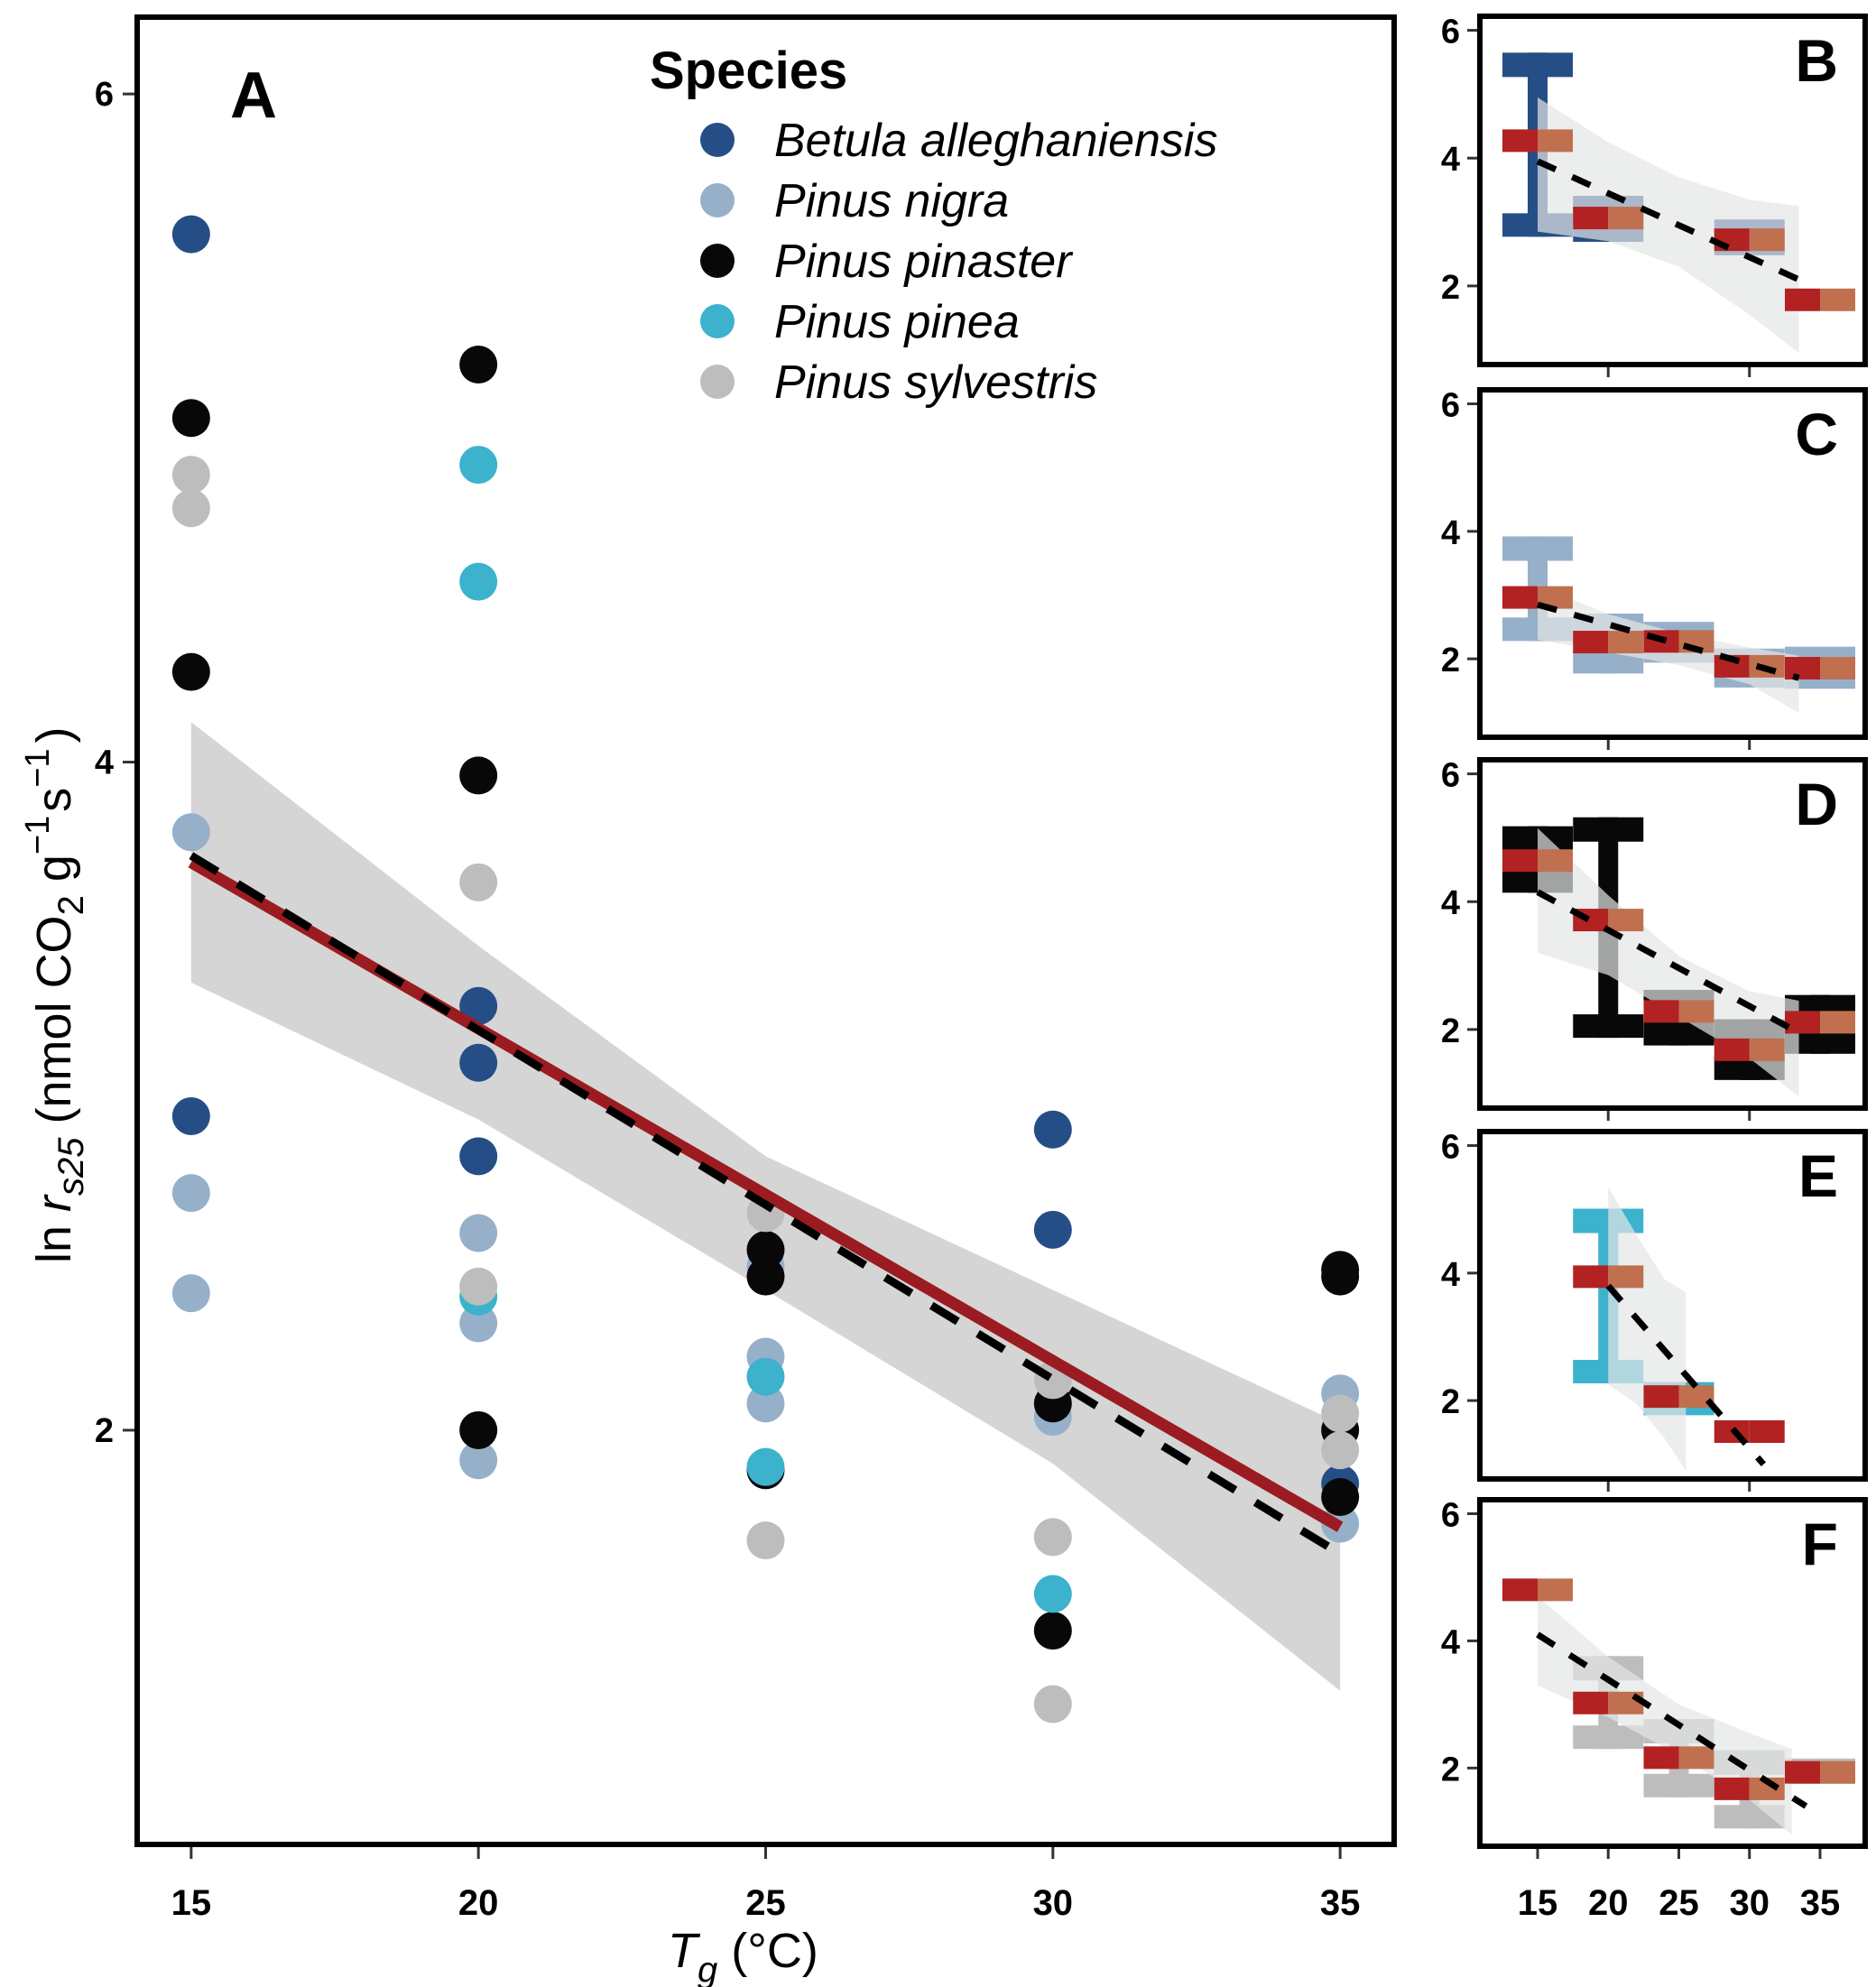 Image resolution: width=1876 pixels, height=1987 pixels. What do you see at coordinates (1818, 1175) in the screenshot?
I see `panel-label-e: E` at bounding box center [1818, 1175].